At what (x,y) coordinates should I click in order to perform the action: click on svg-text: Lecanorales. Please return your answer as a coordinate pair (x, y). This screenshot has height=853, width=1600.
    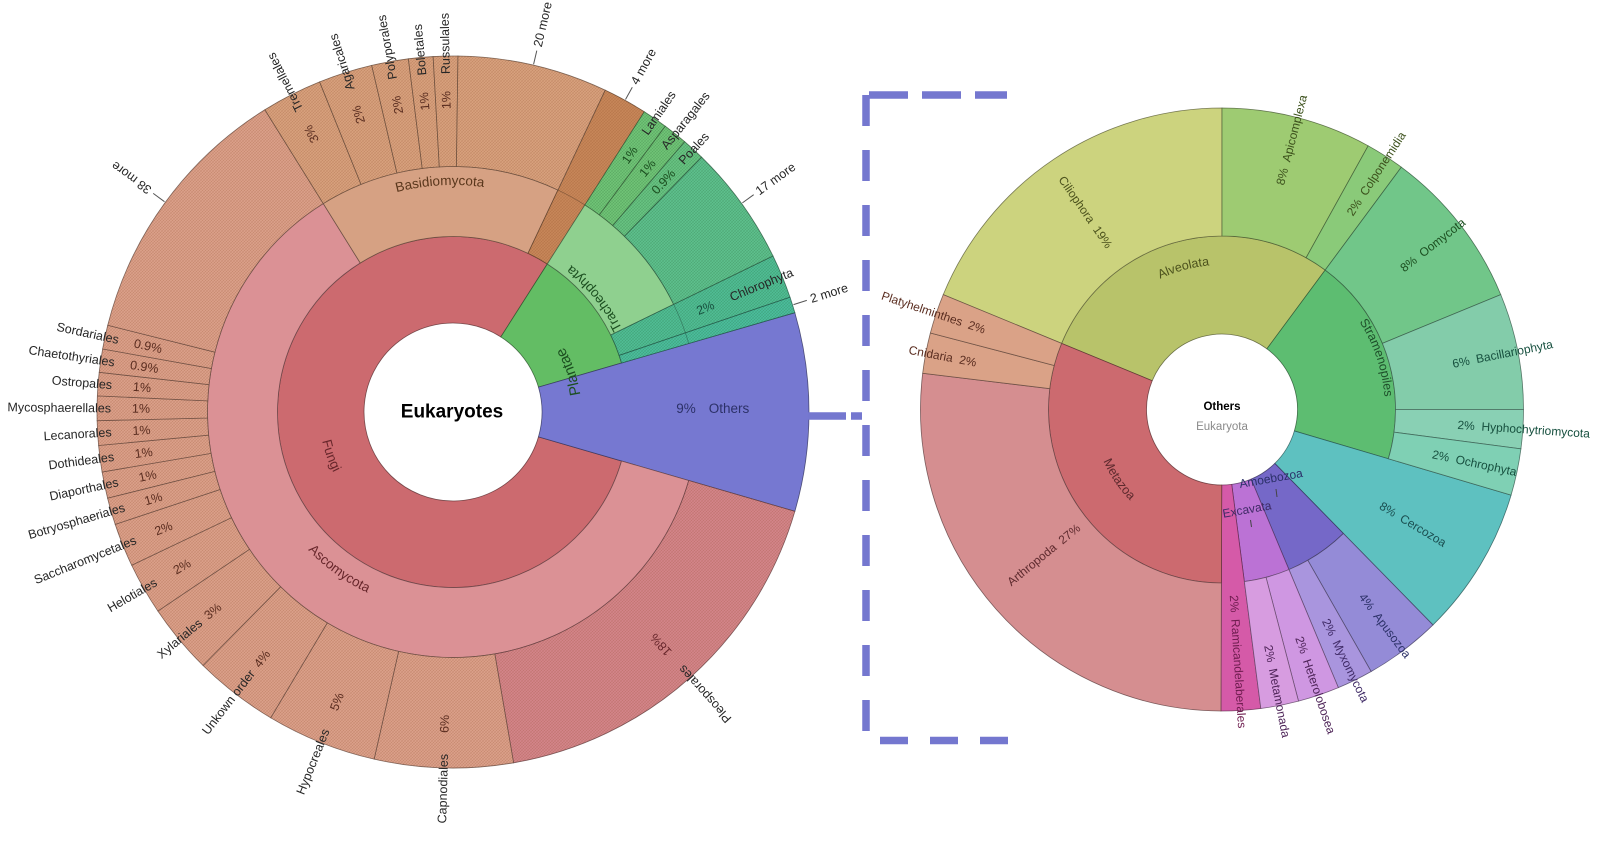
    Looking at the image, I should click on (77, 434).